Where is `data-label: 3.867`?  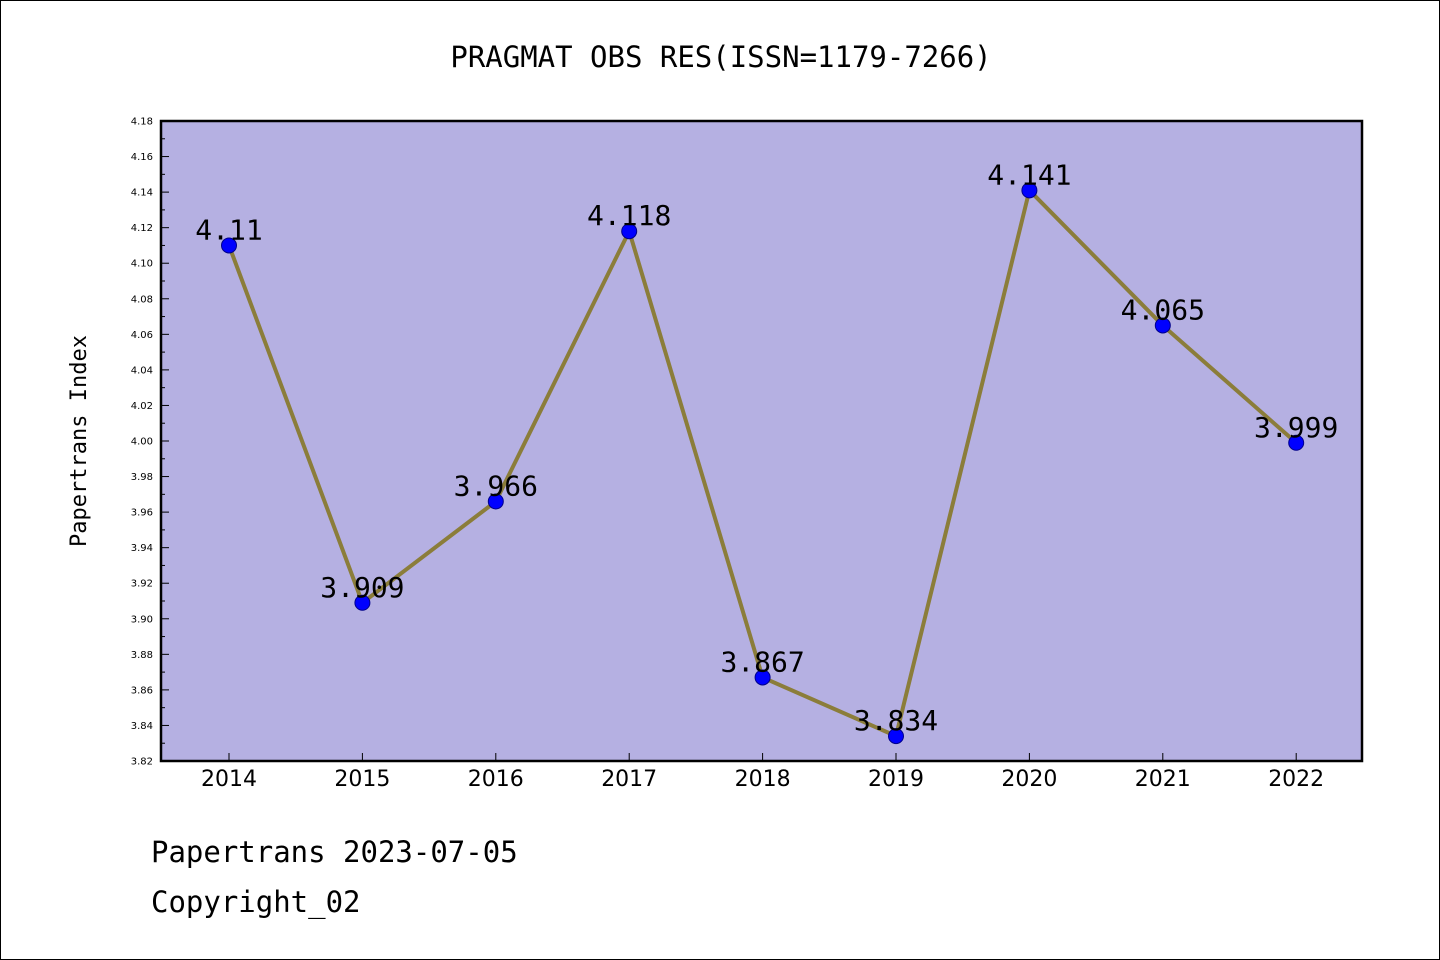
data-label: 3.867 is located at coordinates (762, 661).